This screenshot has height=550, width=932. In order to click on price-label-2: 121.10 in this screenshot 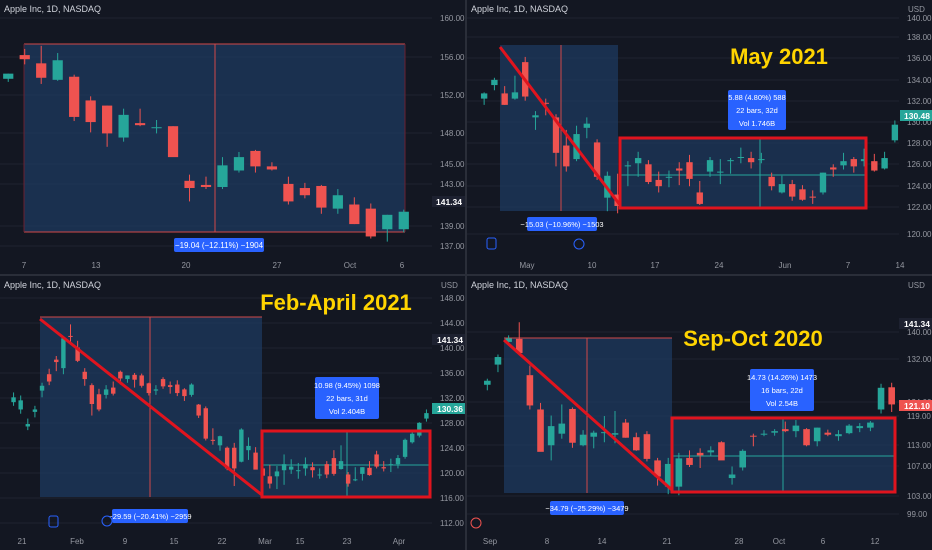, I will do `click(917, 406)`.